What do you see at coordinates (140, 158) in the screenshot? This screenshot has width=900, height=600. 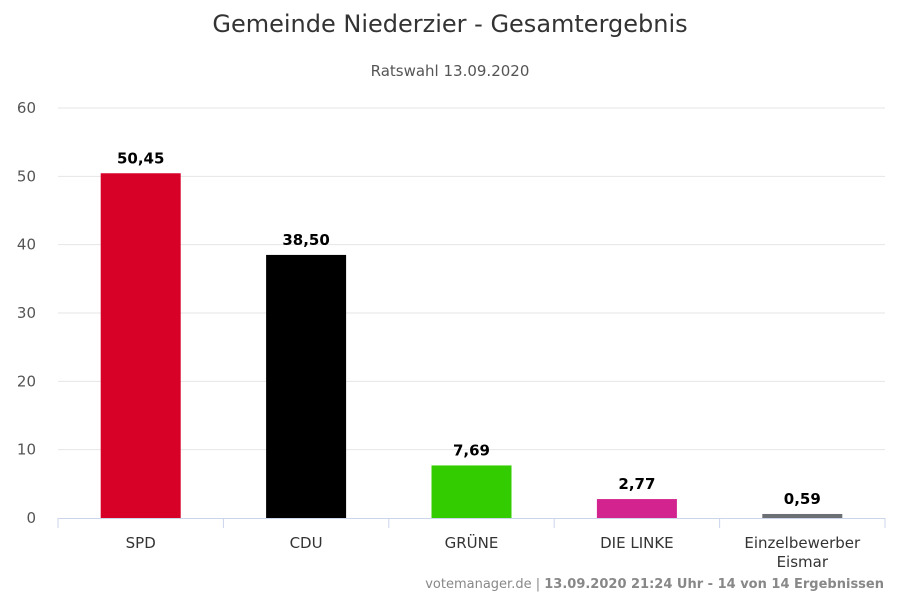 I see `data-label: 50,45` at bounding box center [140, 158].